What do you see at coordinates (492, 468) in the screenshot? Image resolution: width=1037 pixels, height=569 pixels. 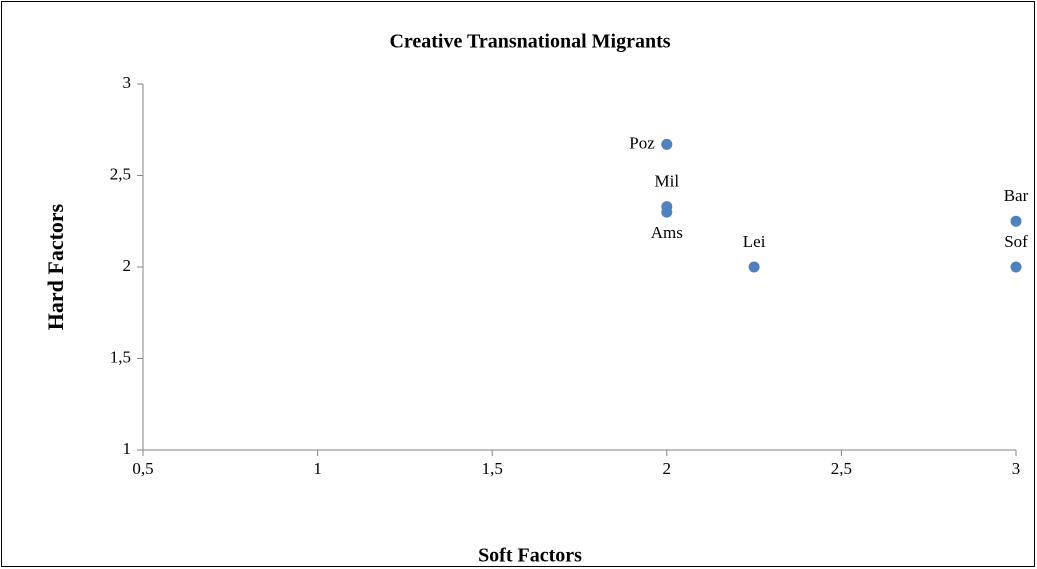 I see `x-tick-label: 1,5` at bounding box center [492, 468].